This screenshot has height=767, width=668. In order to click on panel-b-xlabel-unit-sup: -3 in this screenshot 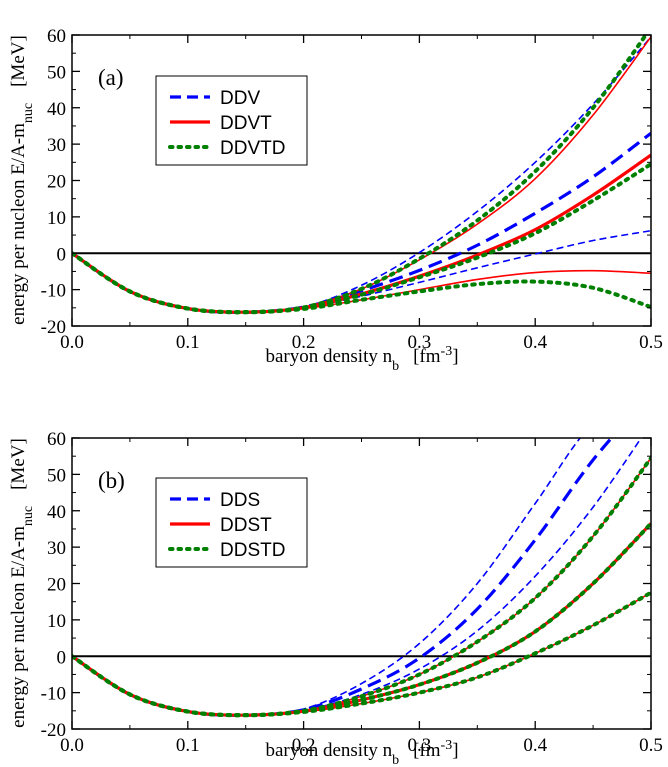, I will do `click(447, 745)`.